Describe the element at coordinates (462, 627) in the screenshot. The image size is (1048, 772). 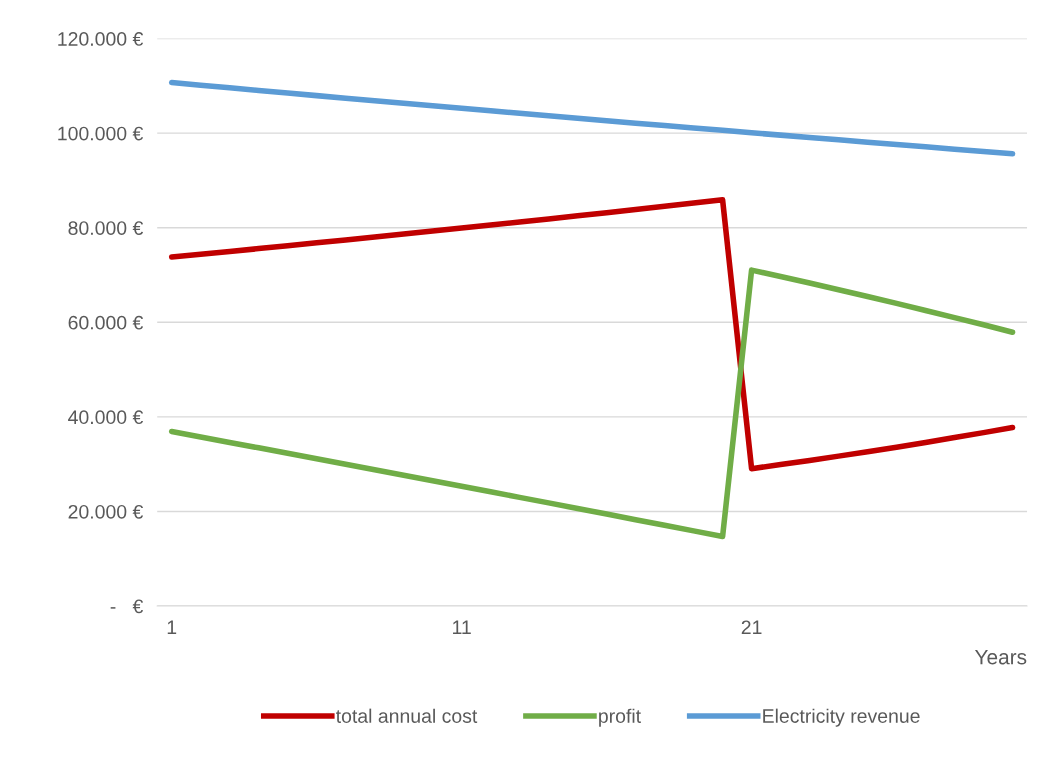
I see `x-tick-label: 11` at that location.